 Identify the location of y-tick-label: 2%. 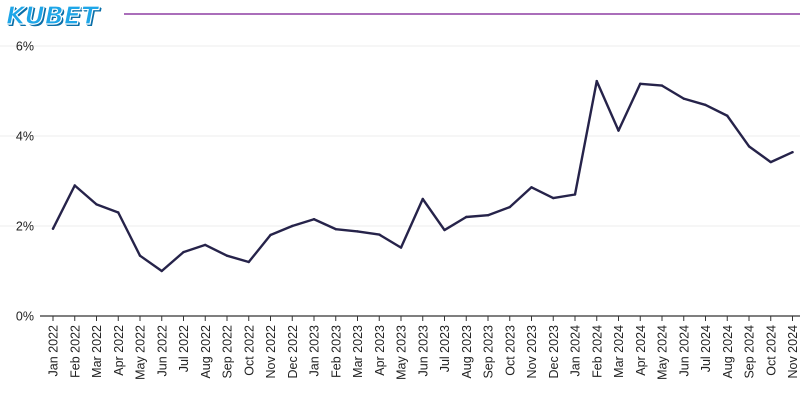
(25, 227).